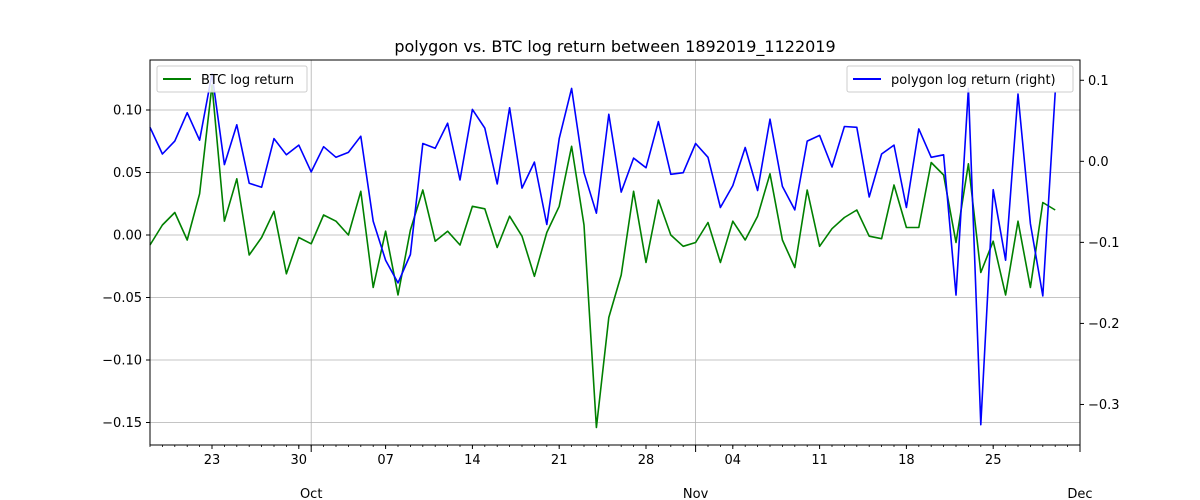  What do you see at coordinates (1104, 324) in the screenshot?
I see `y-right-tick-label: −0.2` at bounding box center [1104, 324].